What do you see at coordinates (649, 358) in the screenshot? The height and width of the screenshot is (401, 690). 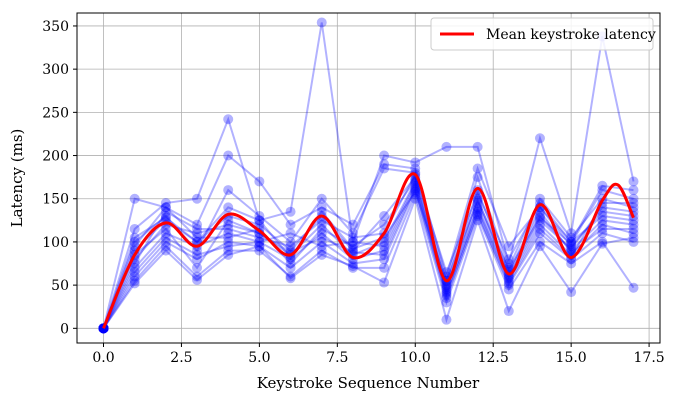 I see `x-tick-label: 17.5` at bounding box center [649, 358].